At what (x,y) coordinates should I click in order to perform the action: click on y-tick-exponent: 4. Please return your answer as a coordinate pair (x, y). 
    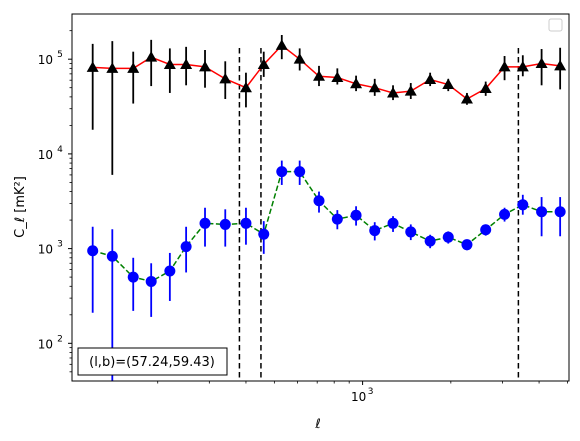
    Looking at the image, I should click on (60, 150).